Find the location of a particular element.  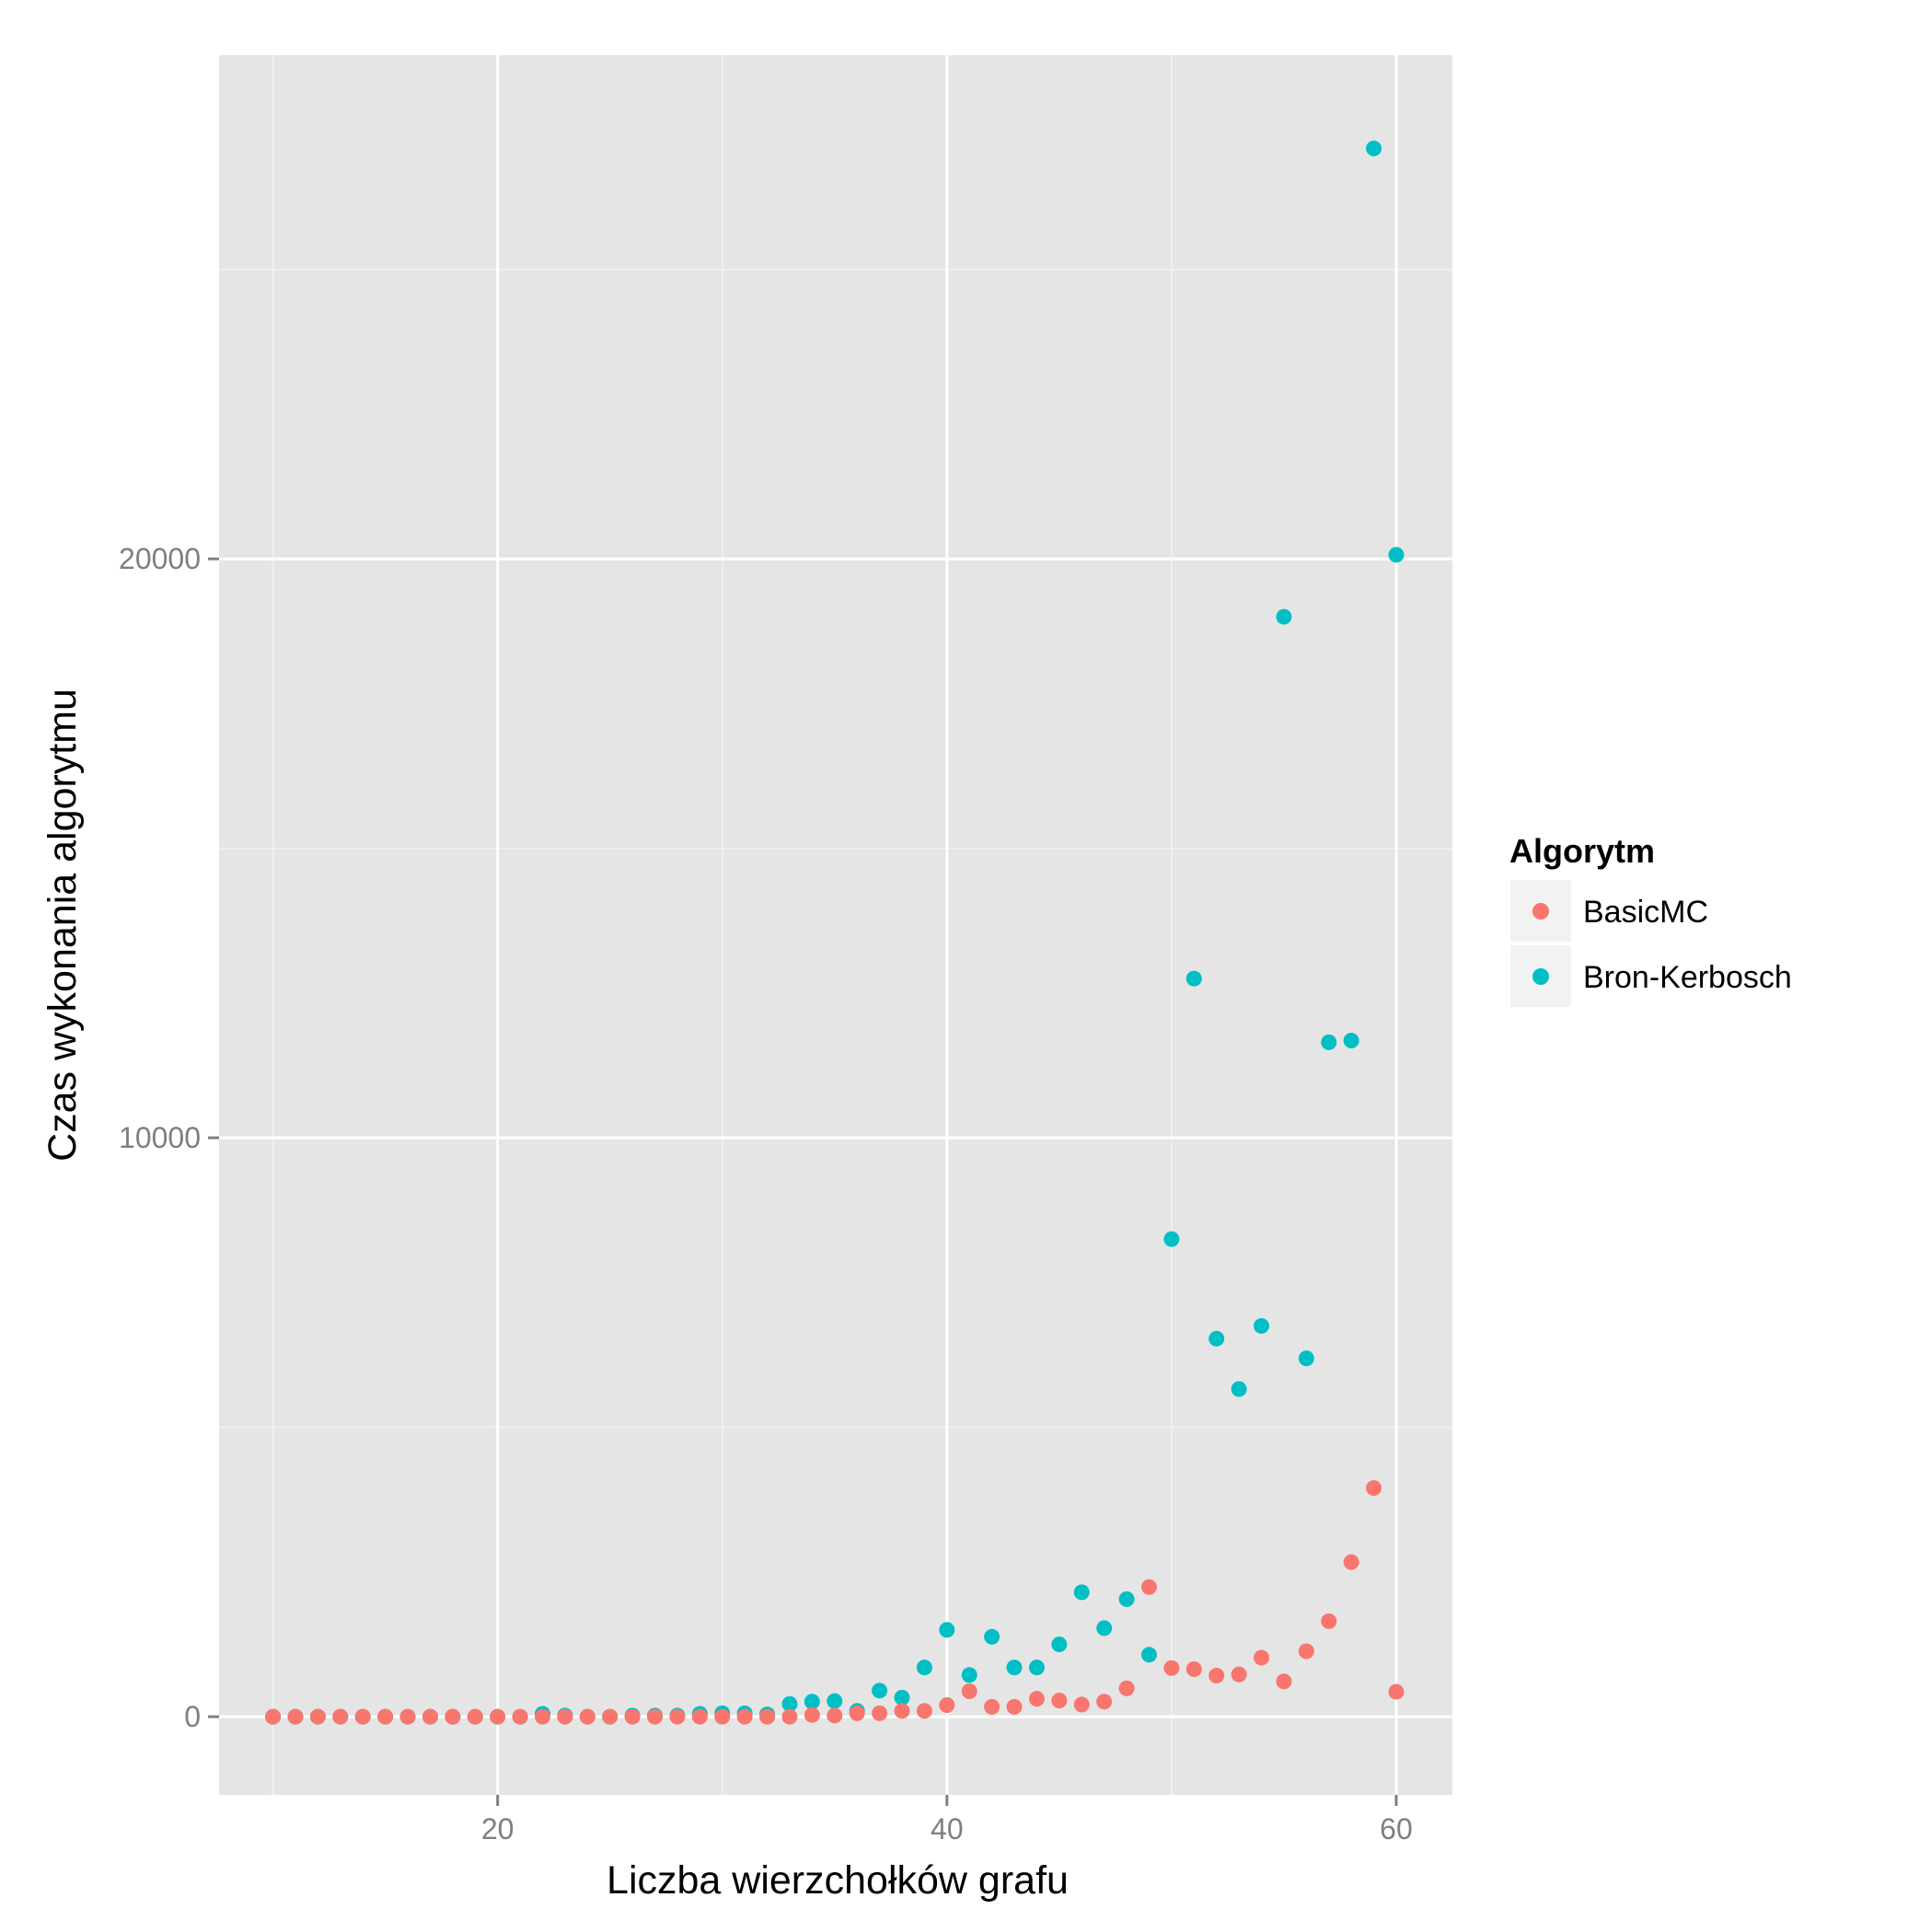

y-axis-title: Czas wykonania algorytmu is located at coordinates (63, 925).